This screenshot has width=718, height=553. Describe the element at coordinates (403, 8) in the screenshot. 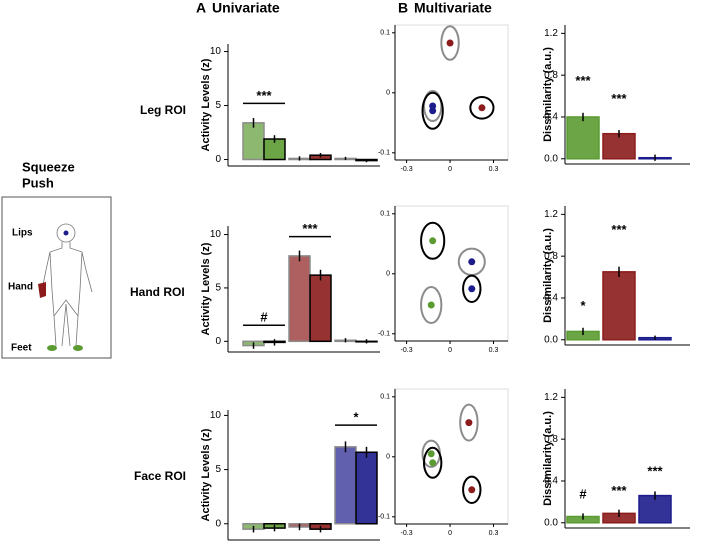

I see `panel-letter: B` at that location.